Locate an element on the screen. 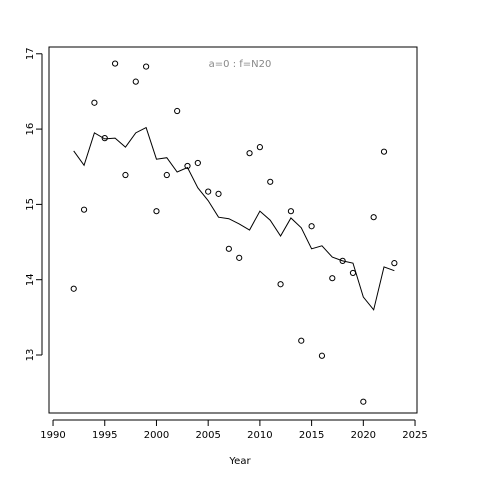 The width and height of the screenshot is (480, 484). y-tick-label: 16 is located at coordinates (30, 129).